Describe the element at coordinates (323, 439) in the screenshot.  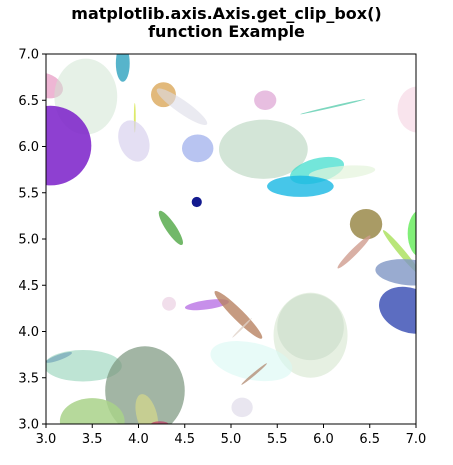
I see `x-tick-label-6: 6.0` at that location.